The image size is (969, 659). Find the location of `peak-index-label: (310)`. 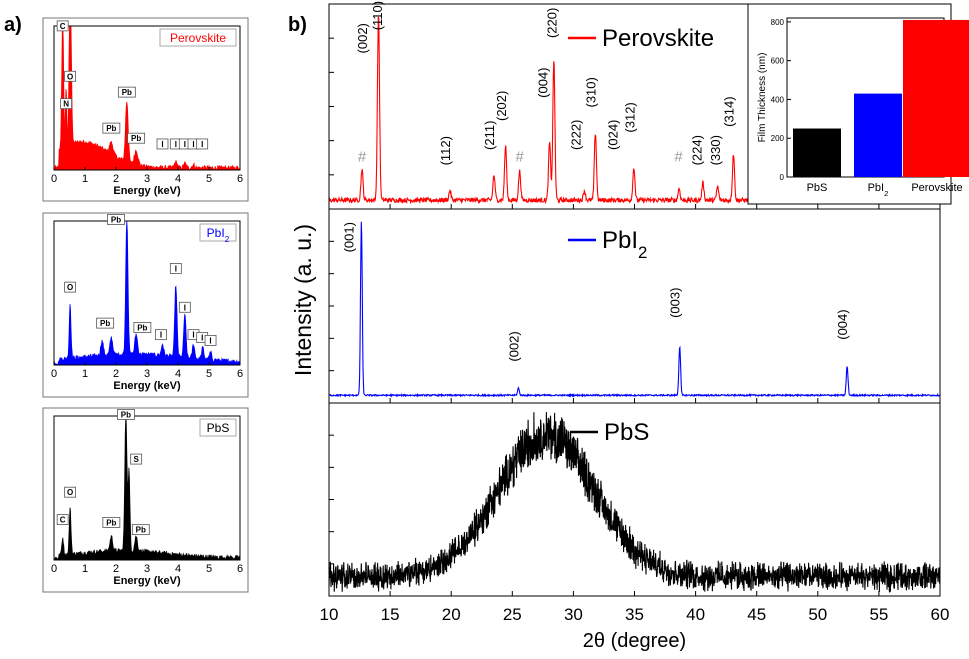

peak-index-label: (310) is located at coordinates (590, 92).